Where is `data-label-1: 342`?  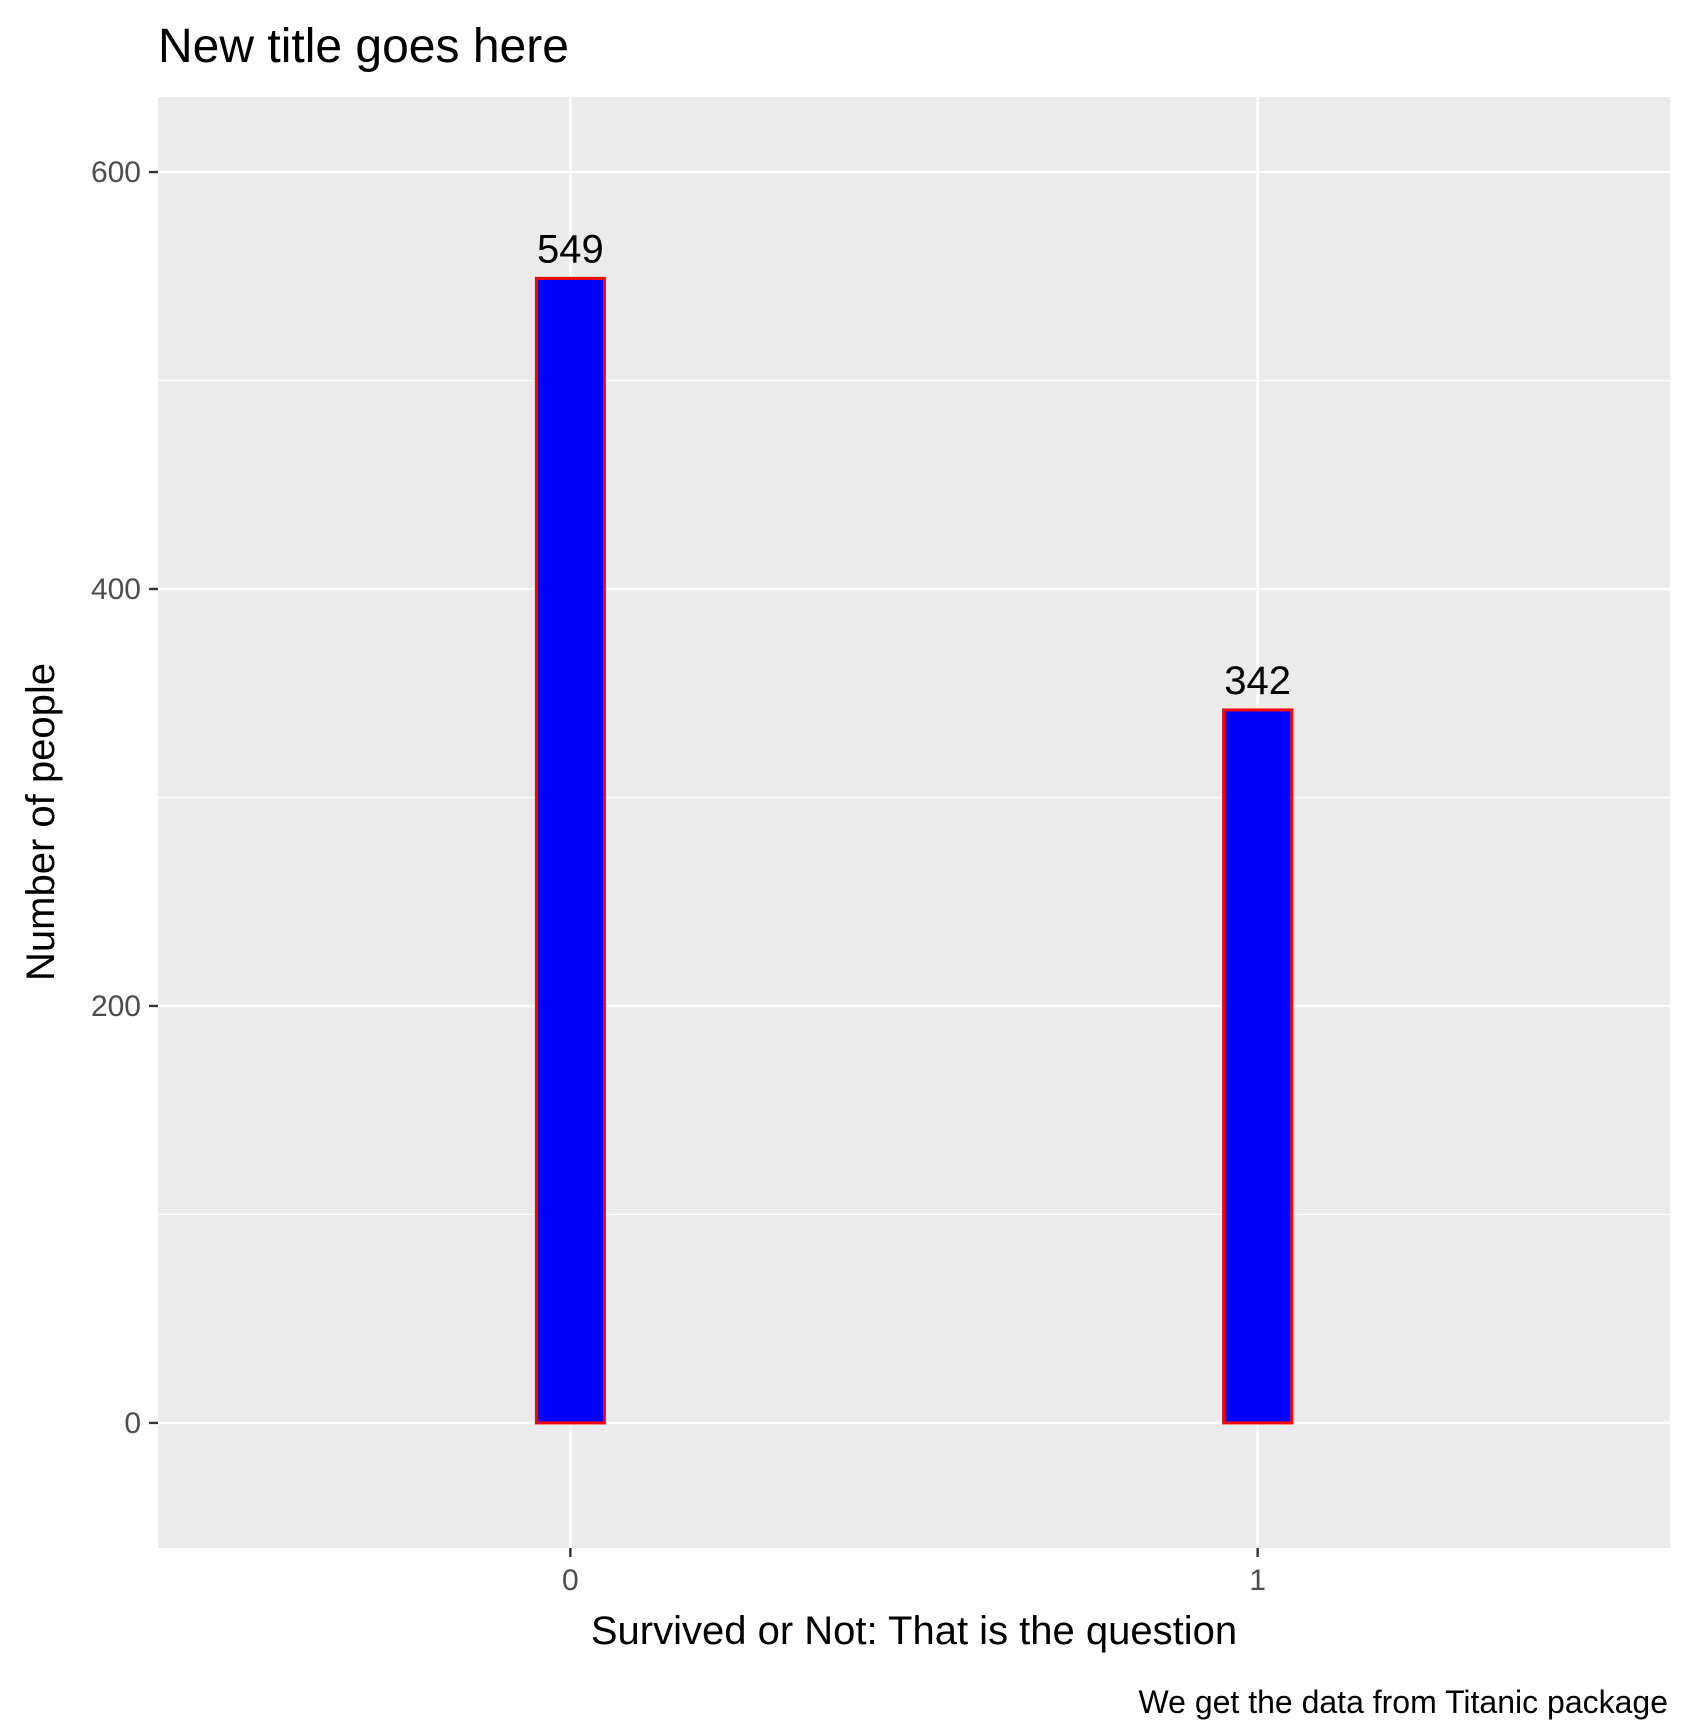
data-label-1: 342 is located at coordinates (1257, 681).